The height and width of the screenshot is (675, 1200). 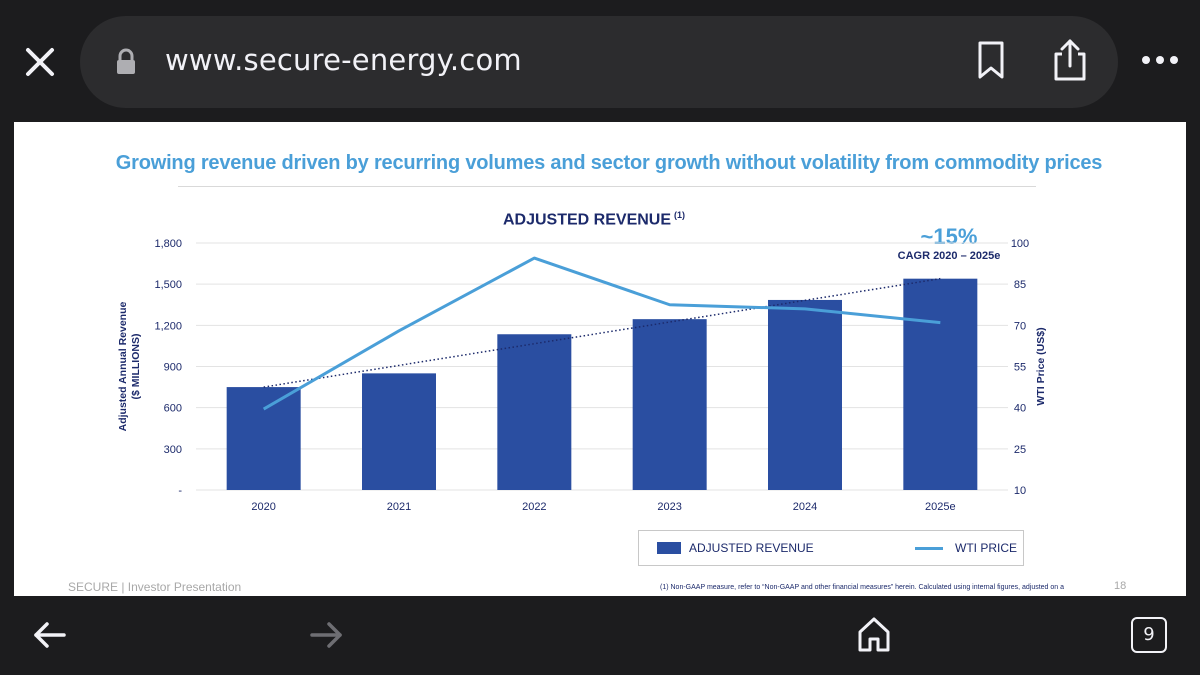 I want to click on x-tick-label: 2024, so click(x=805, y=507).